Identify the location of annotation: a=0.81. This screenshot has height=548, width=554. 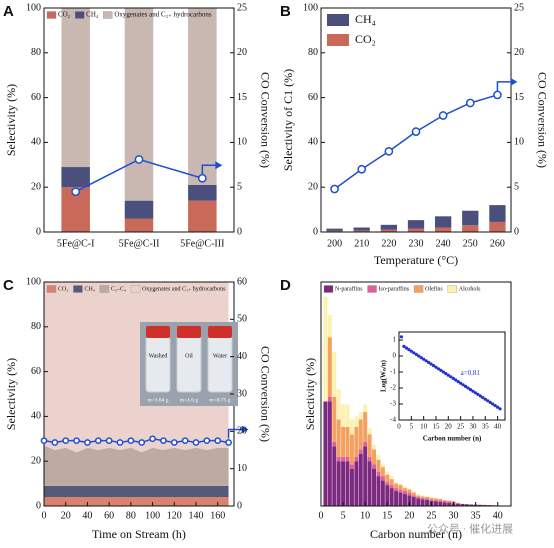
(471, 373).